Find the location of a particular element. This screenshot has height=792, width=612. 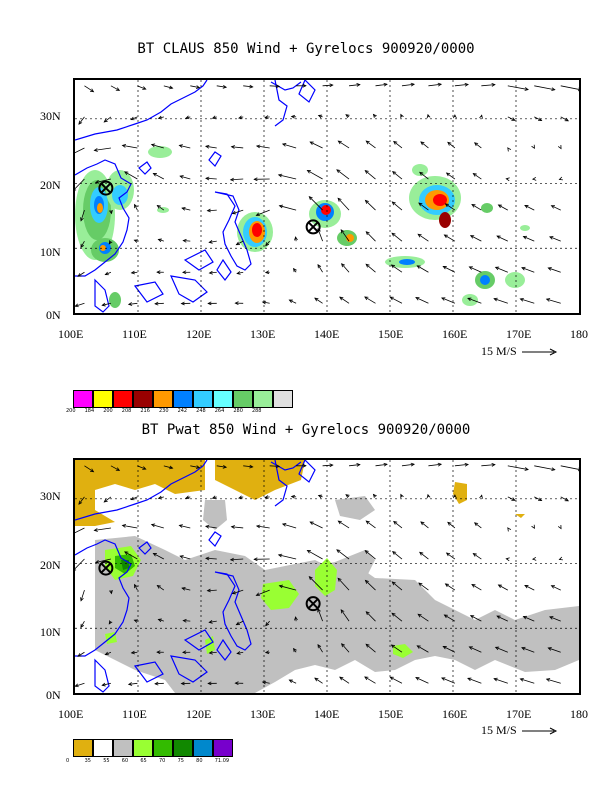

panel2-lon-label: 110E is located at coordinates (134, 714).